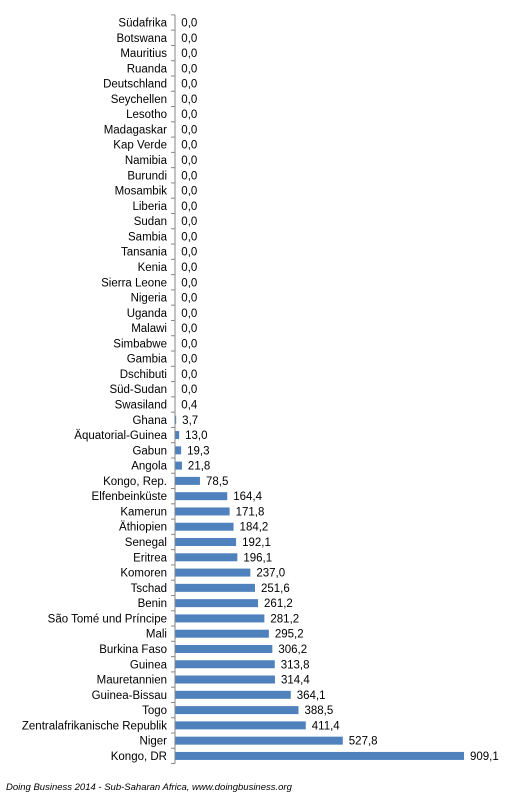  Describe the element at coordinates (135, 482) in the screenshot. I see `category-label: Kongo, Rep.` at that location.